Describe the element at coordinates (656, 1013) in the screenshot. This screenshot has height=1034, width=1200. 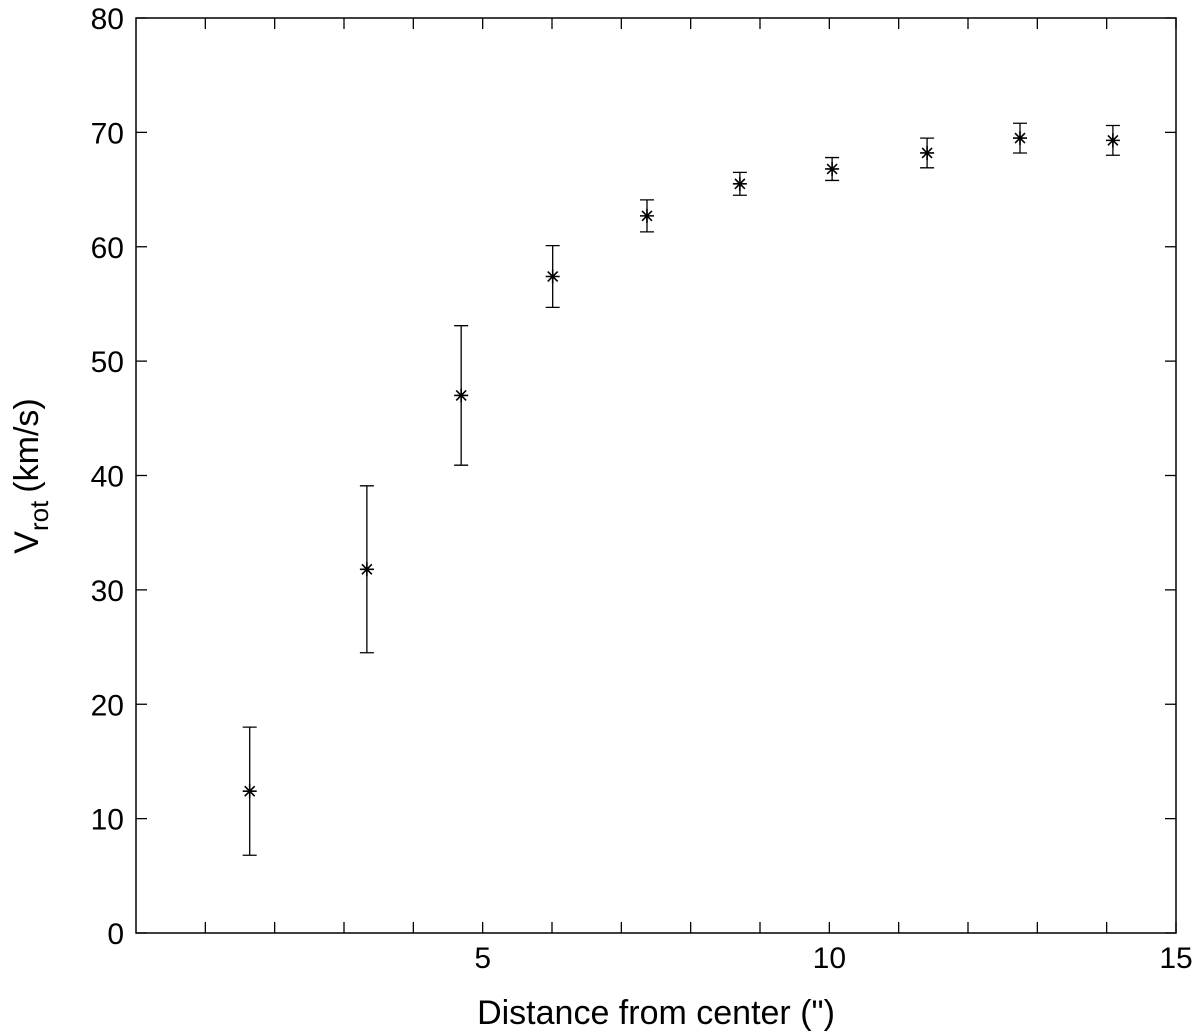
I see `x-axis-label: Distance from center (")` at that location.